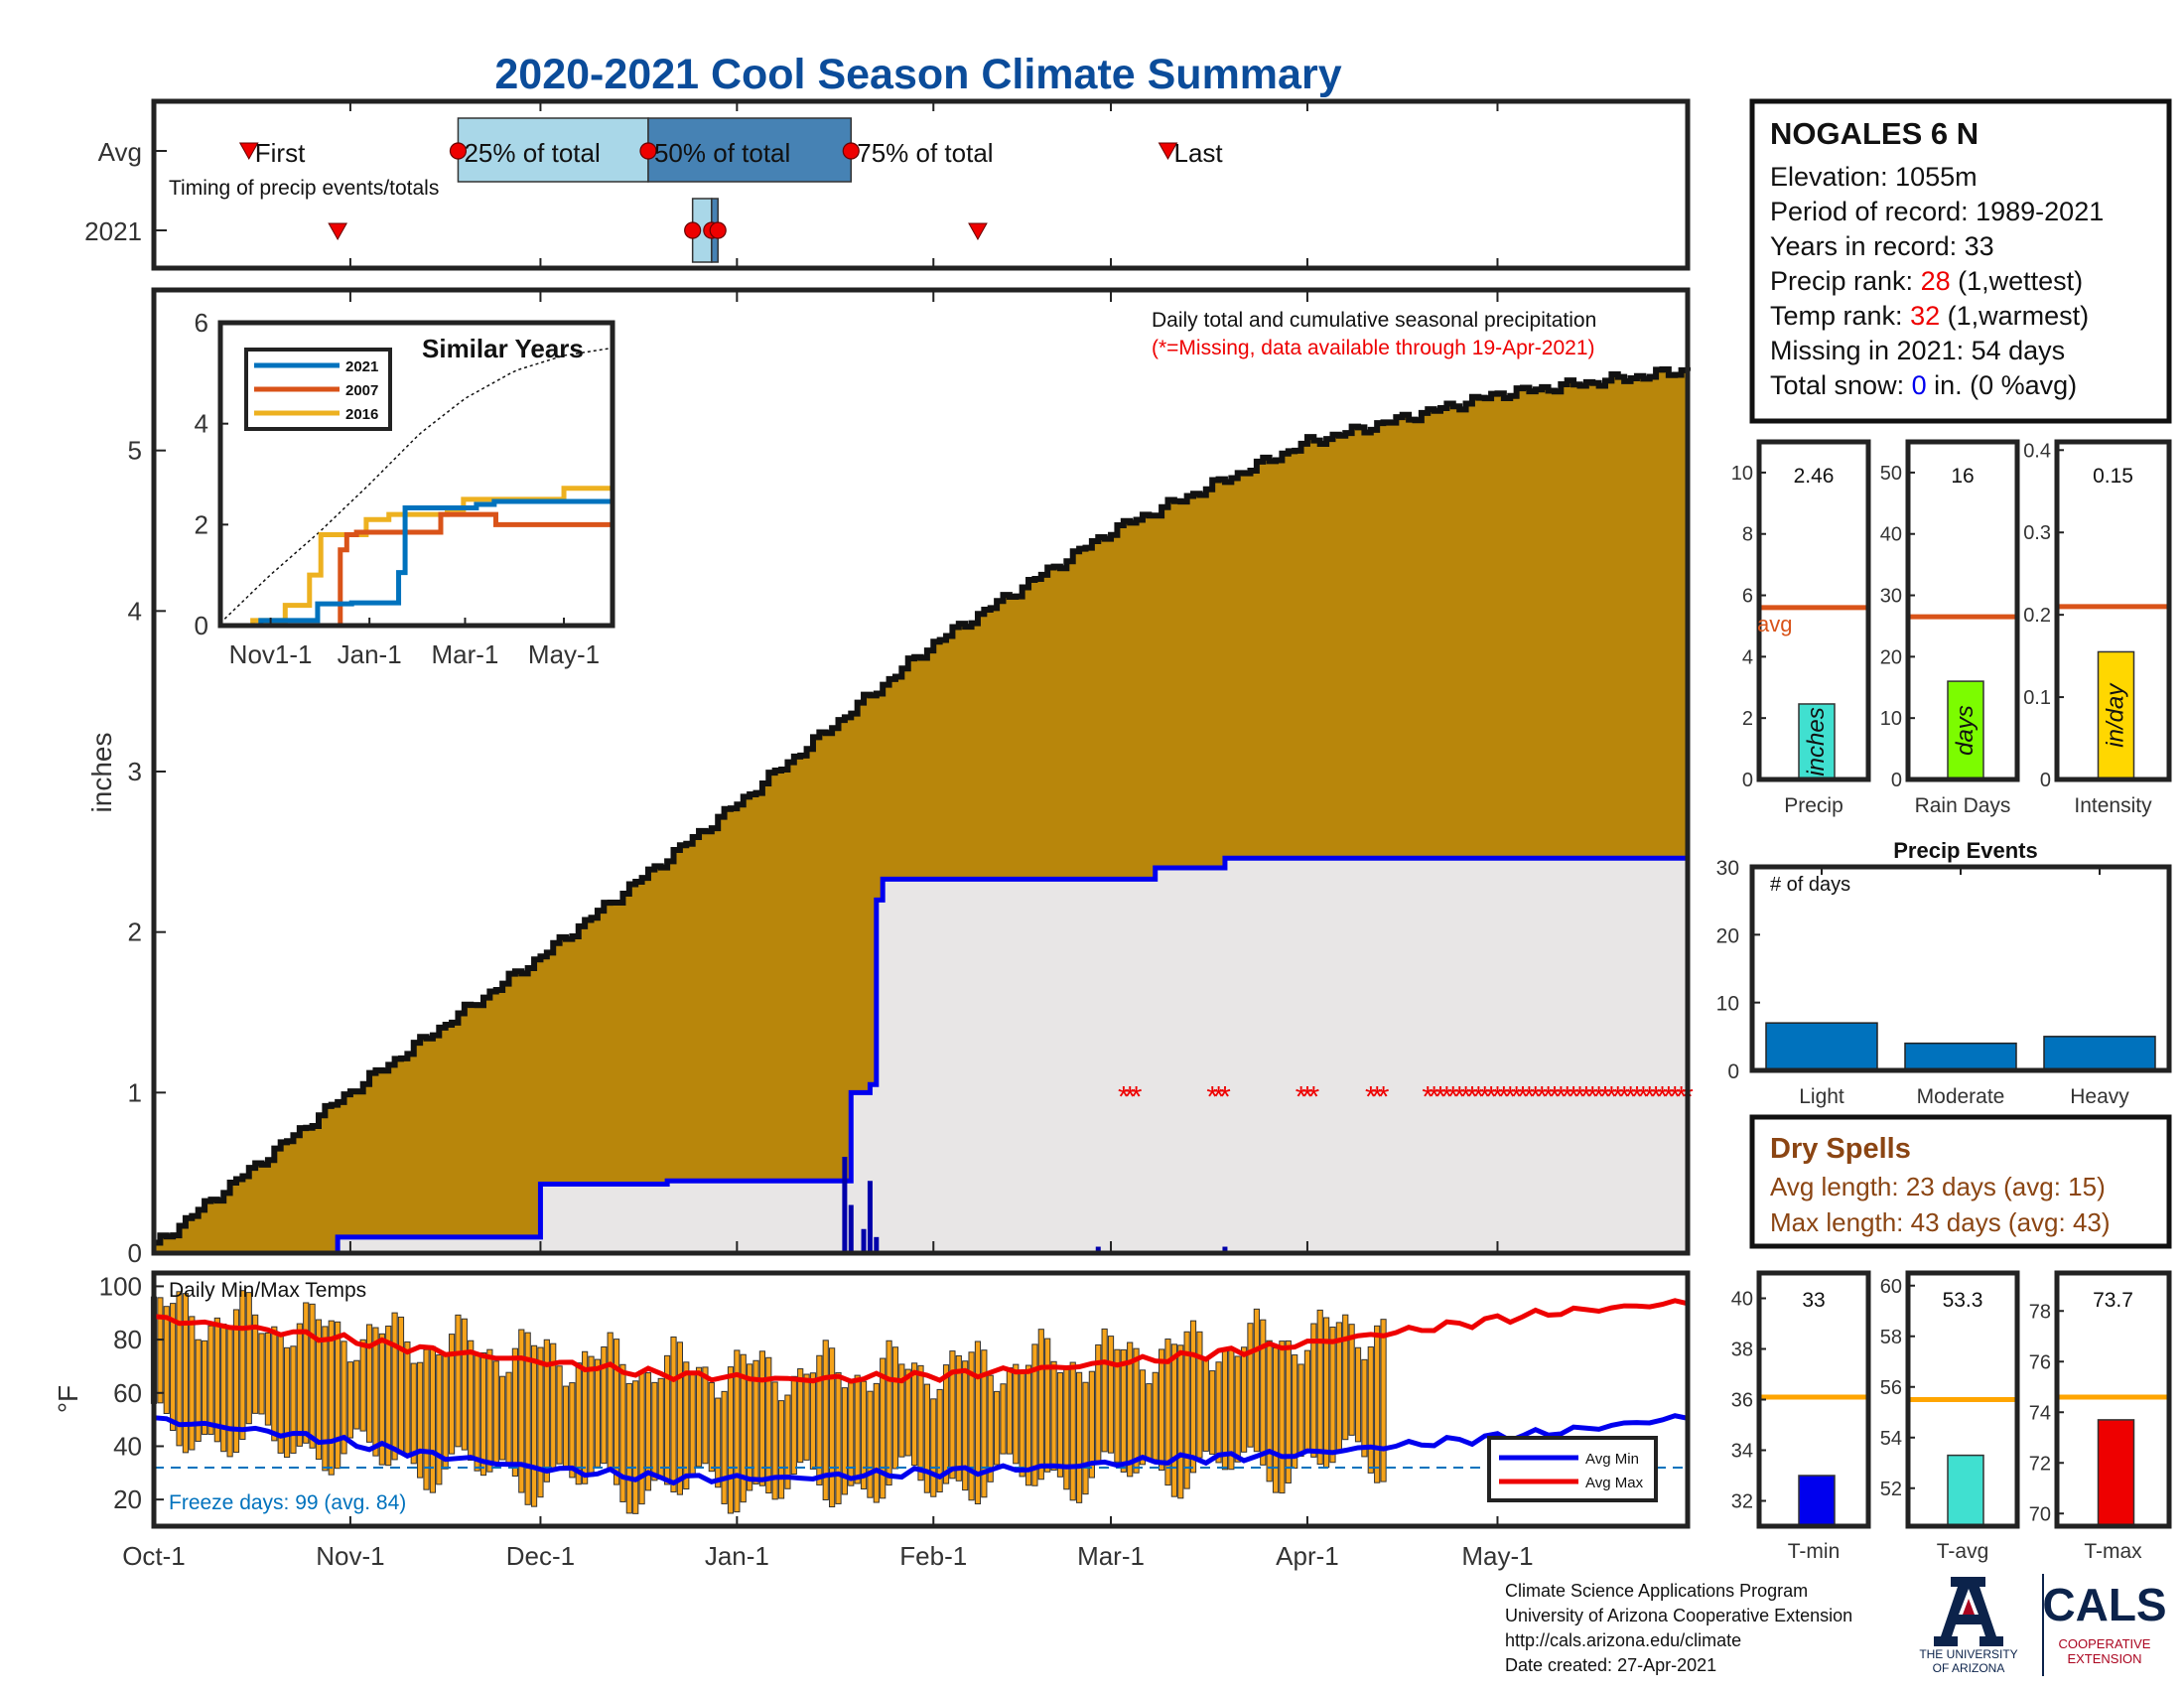  I want to click on temp-ytick-label: 100, so click(120, 1286).